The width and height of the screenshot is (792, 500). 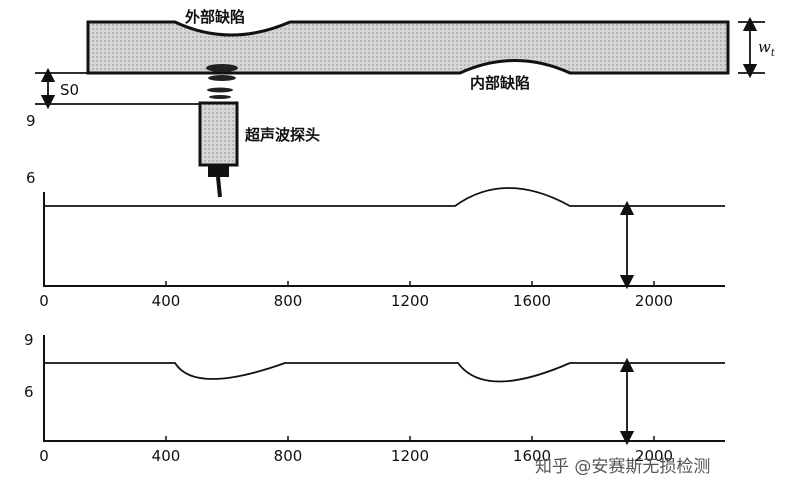 I want to click on probe-cable, so click(x=219, y=187).